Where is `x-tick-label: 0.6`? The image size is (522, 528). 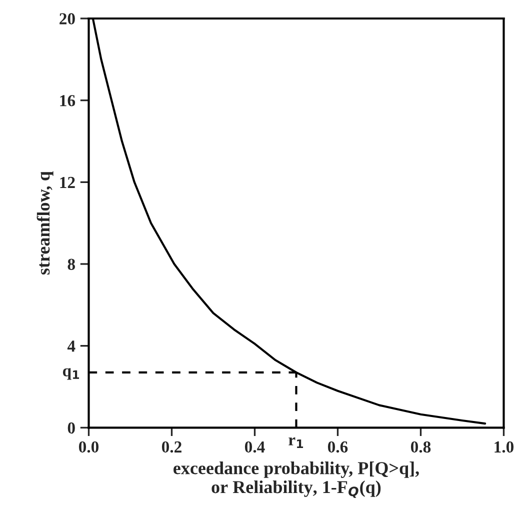
x-tick-label: 0.6 is located at coordinates (338, 447).